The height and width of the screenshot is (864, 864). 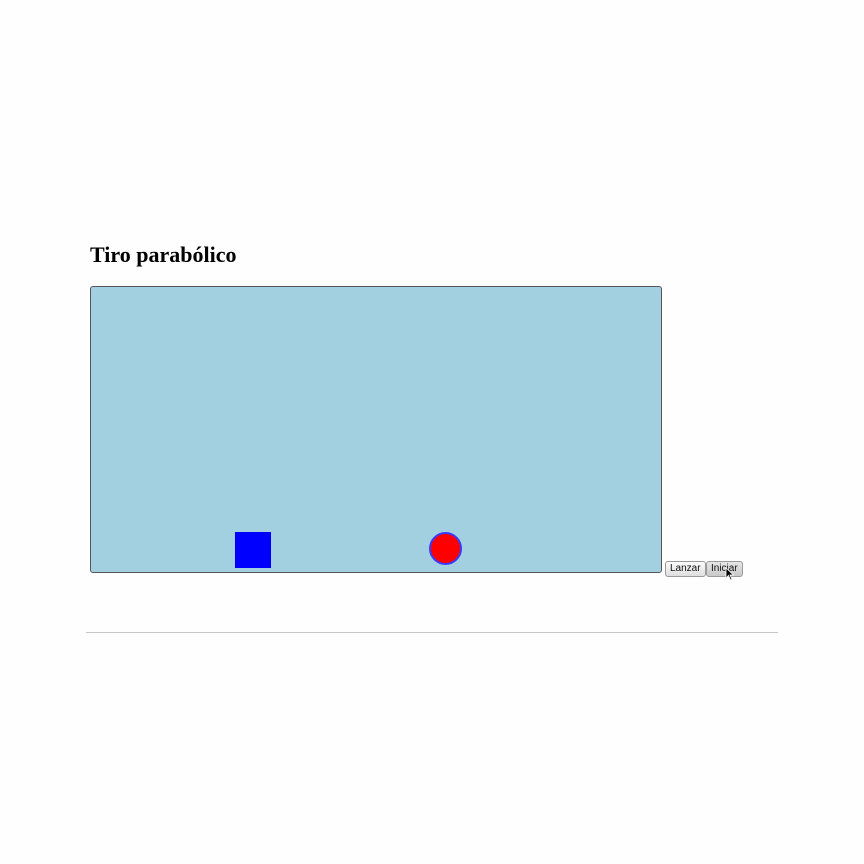 I want to click on page-title: Tiro parabólico, so click(x=163, y=254).